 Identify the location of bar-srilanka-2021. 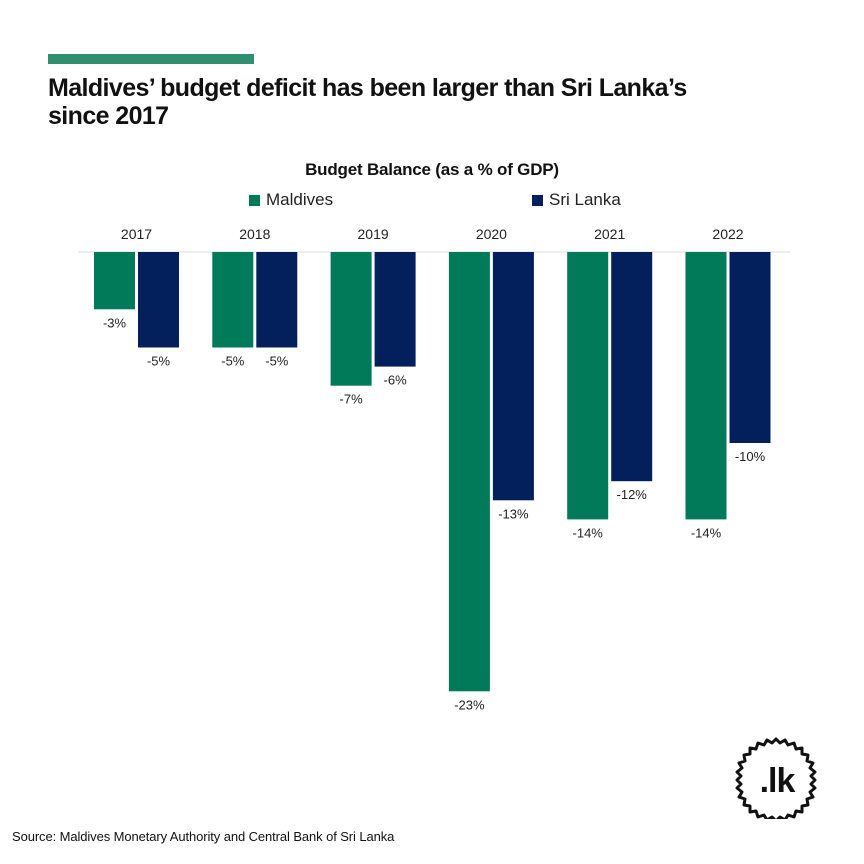
(632, 367).